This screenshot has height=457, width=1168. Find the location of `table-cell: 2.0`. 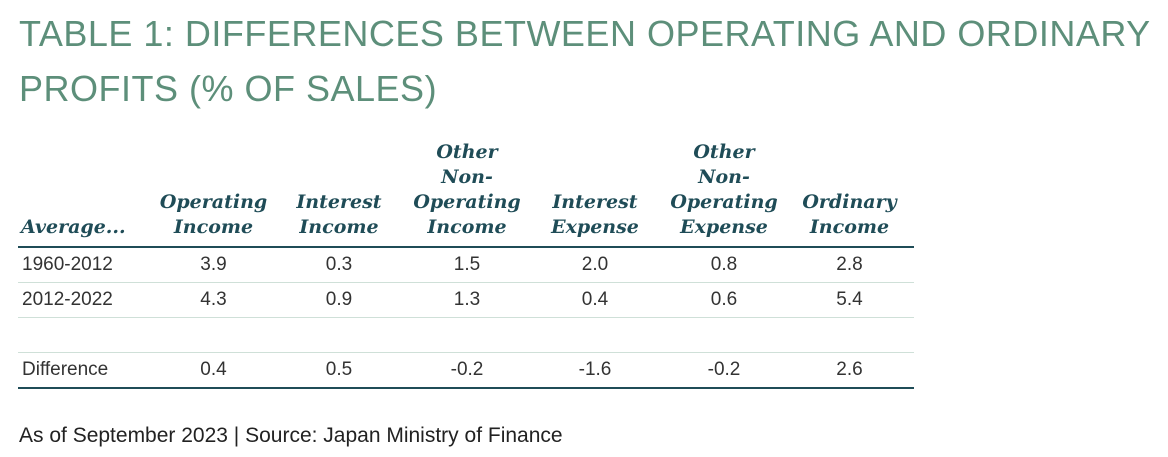

table-cell: 2.0 is located at coordinates (595, 265).